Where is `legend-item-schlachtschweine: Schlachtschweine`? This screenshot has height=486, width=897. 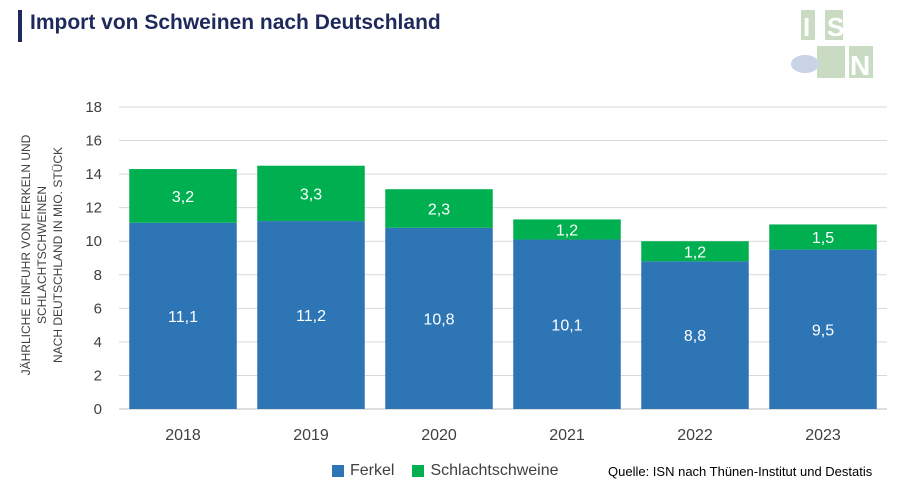 legend-item-schlachtschweine: Schlachtschweine is located at coordinates (485, 471).